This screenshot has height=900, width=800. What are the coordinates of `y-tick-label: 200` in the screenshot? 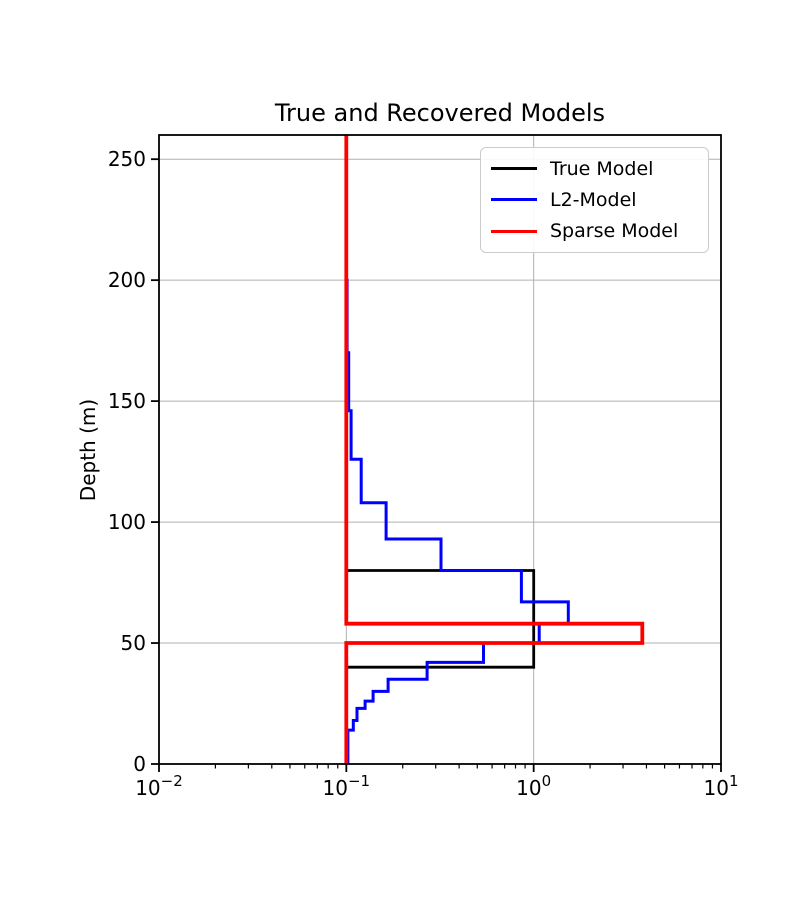 It's located at (127, 280).